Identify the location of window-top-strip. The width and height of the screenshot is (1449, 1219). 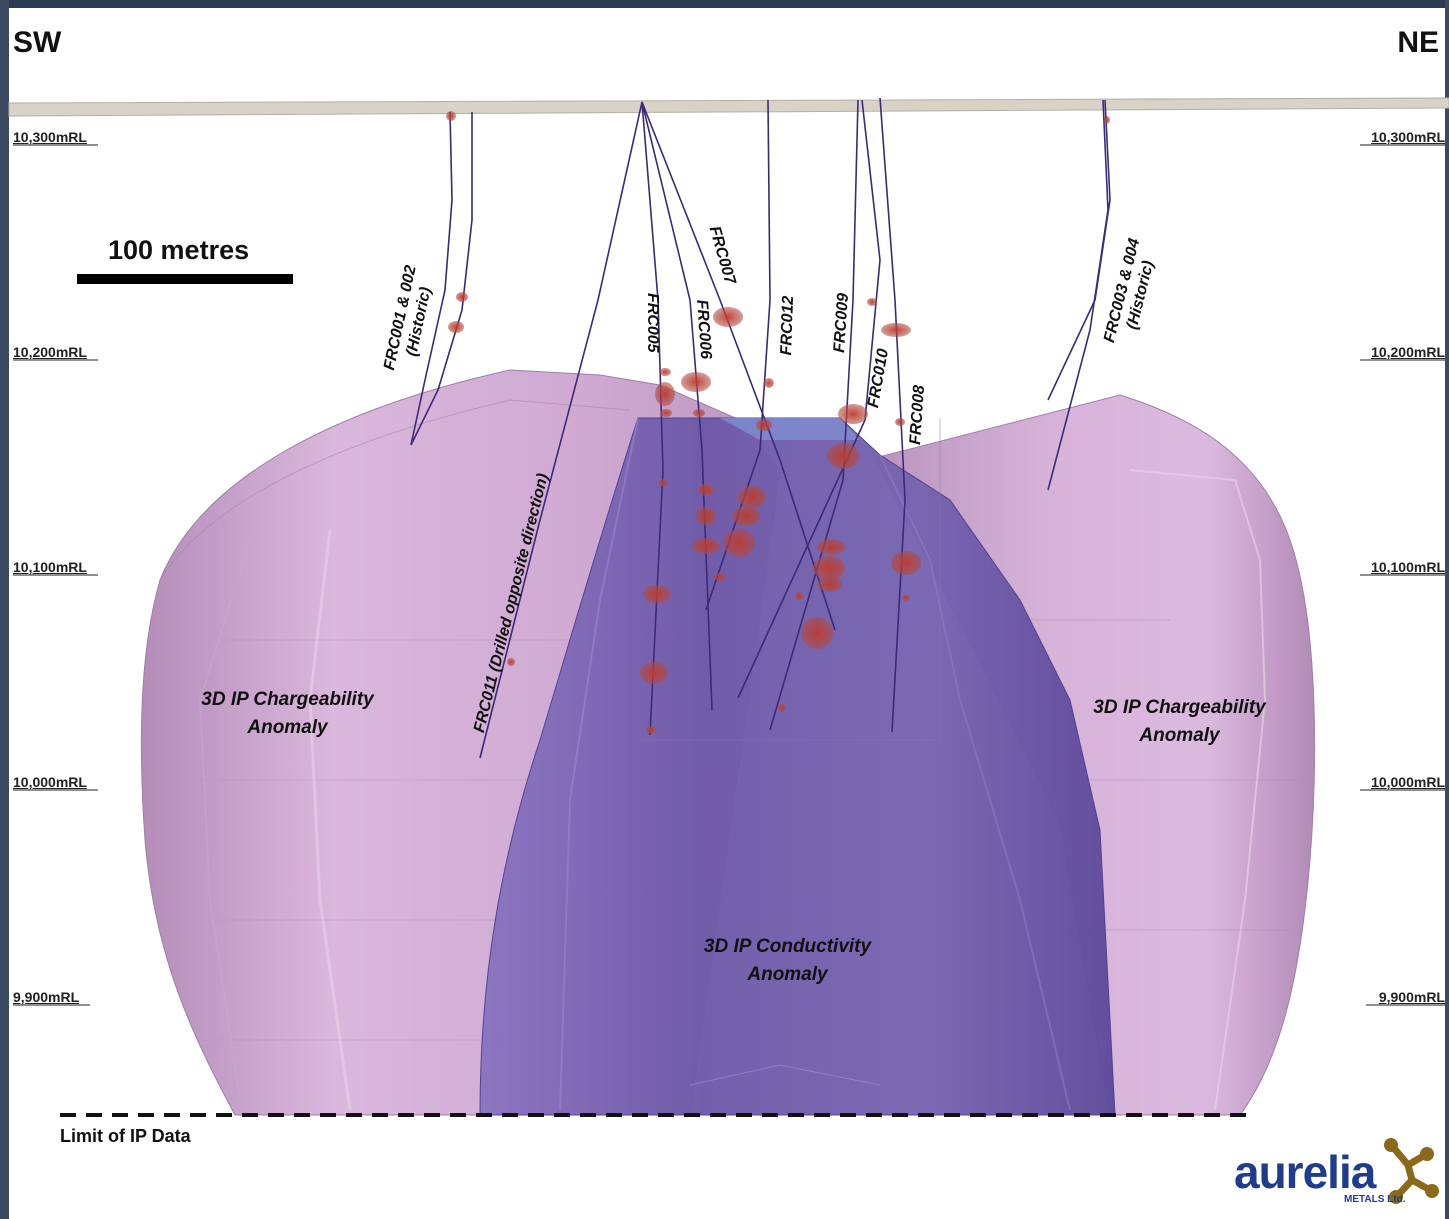
(724, 4).